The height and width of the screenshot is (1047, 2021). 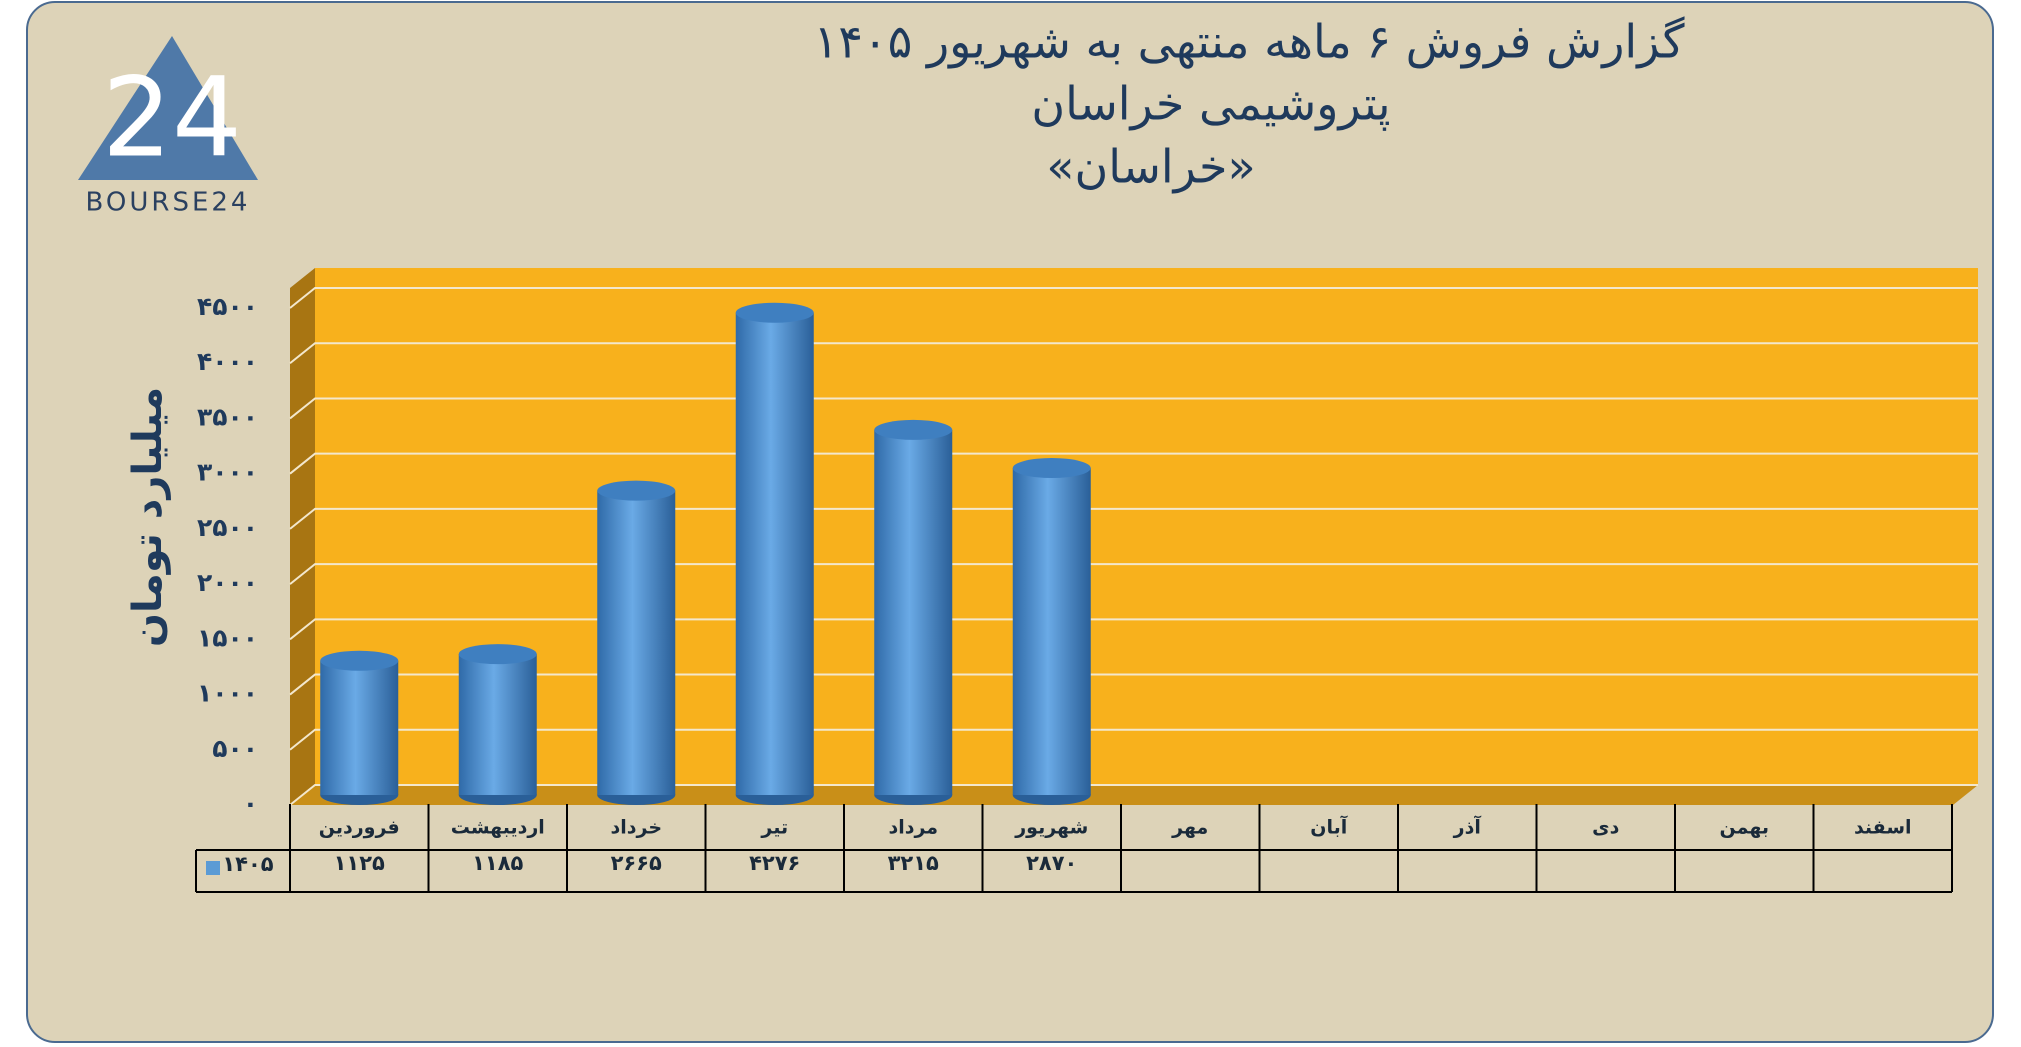 I want to click on y-tick-label: ۲۵۰۰, so click(x=227, y=527).